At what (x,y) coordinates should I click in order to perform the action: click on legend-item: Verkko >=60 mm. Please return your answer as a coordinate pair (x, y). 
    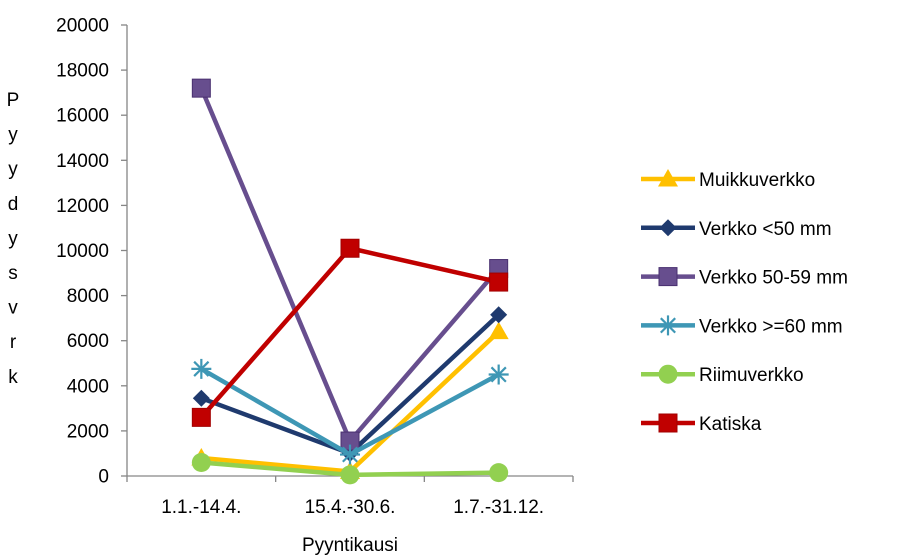
    Looking at the image, I should click on (742, 326).